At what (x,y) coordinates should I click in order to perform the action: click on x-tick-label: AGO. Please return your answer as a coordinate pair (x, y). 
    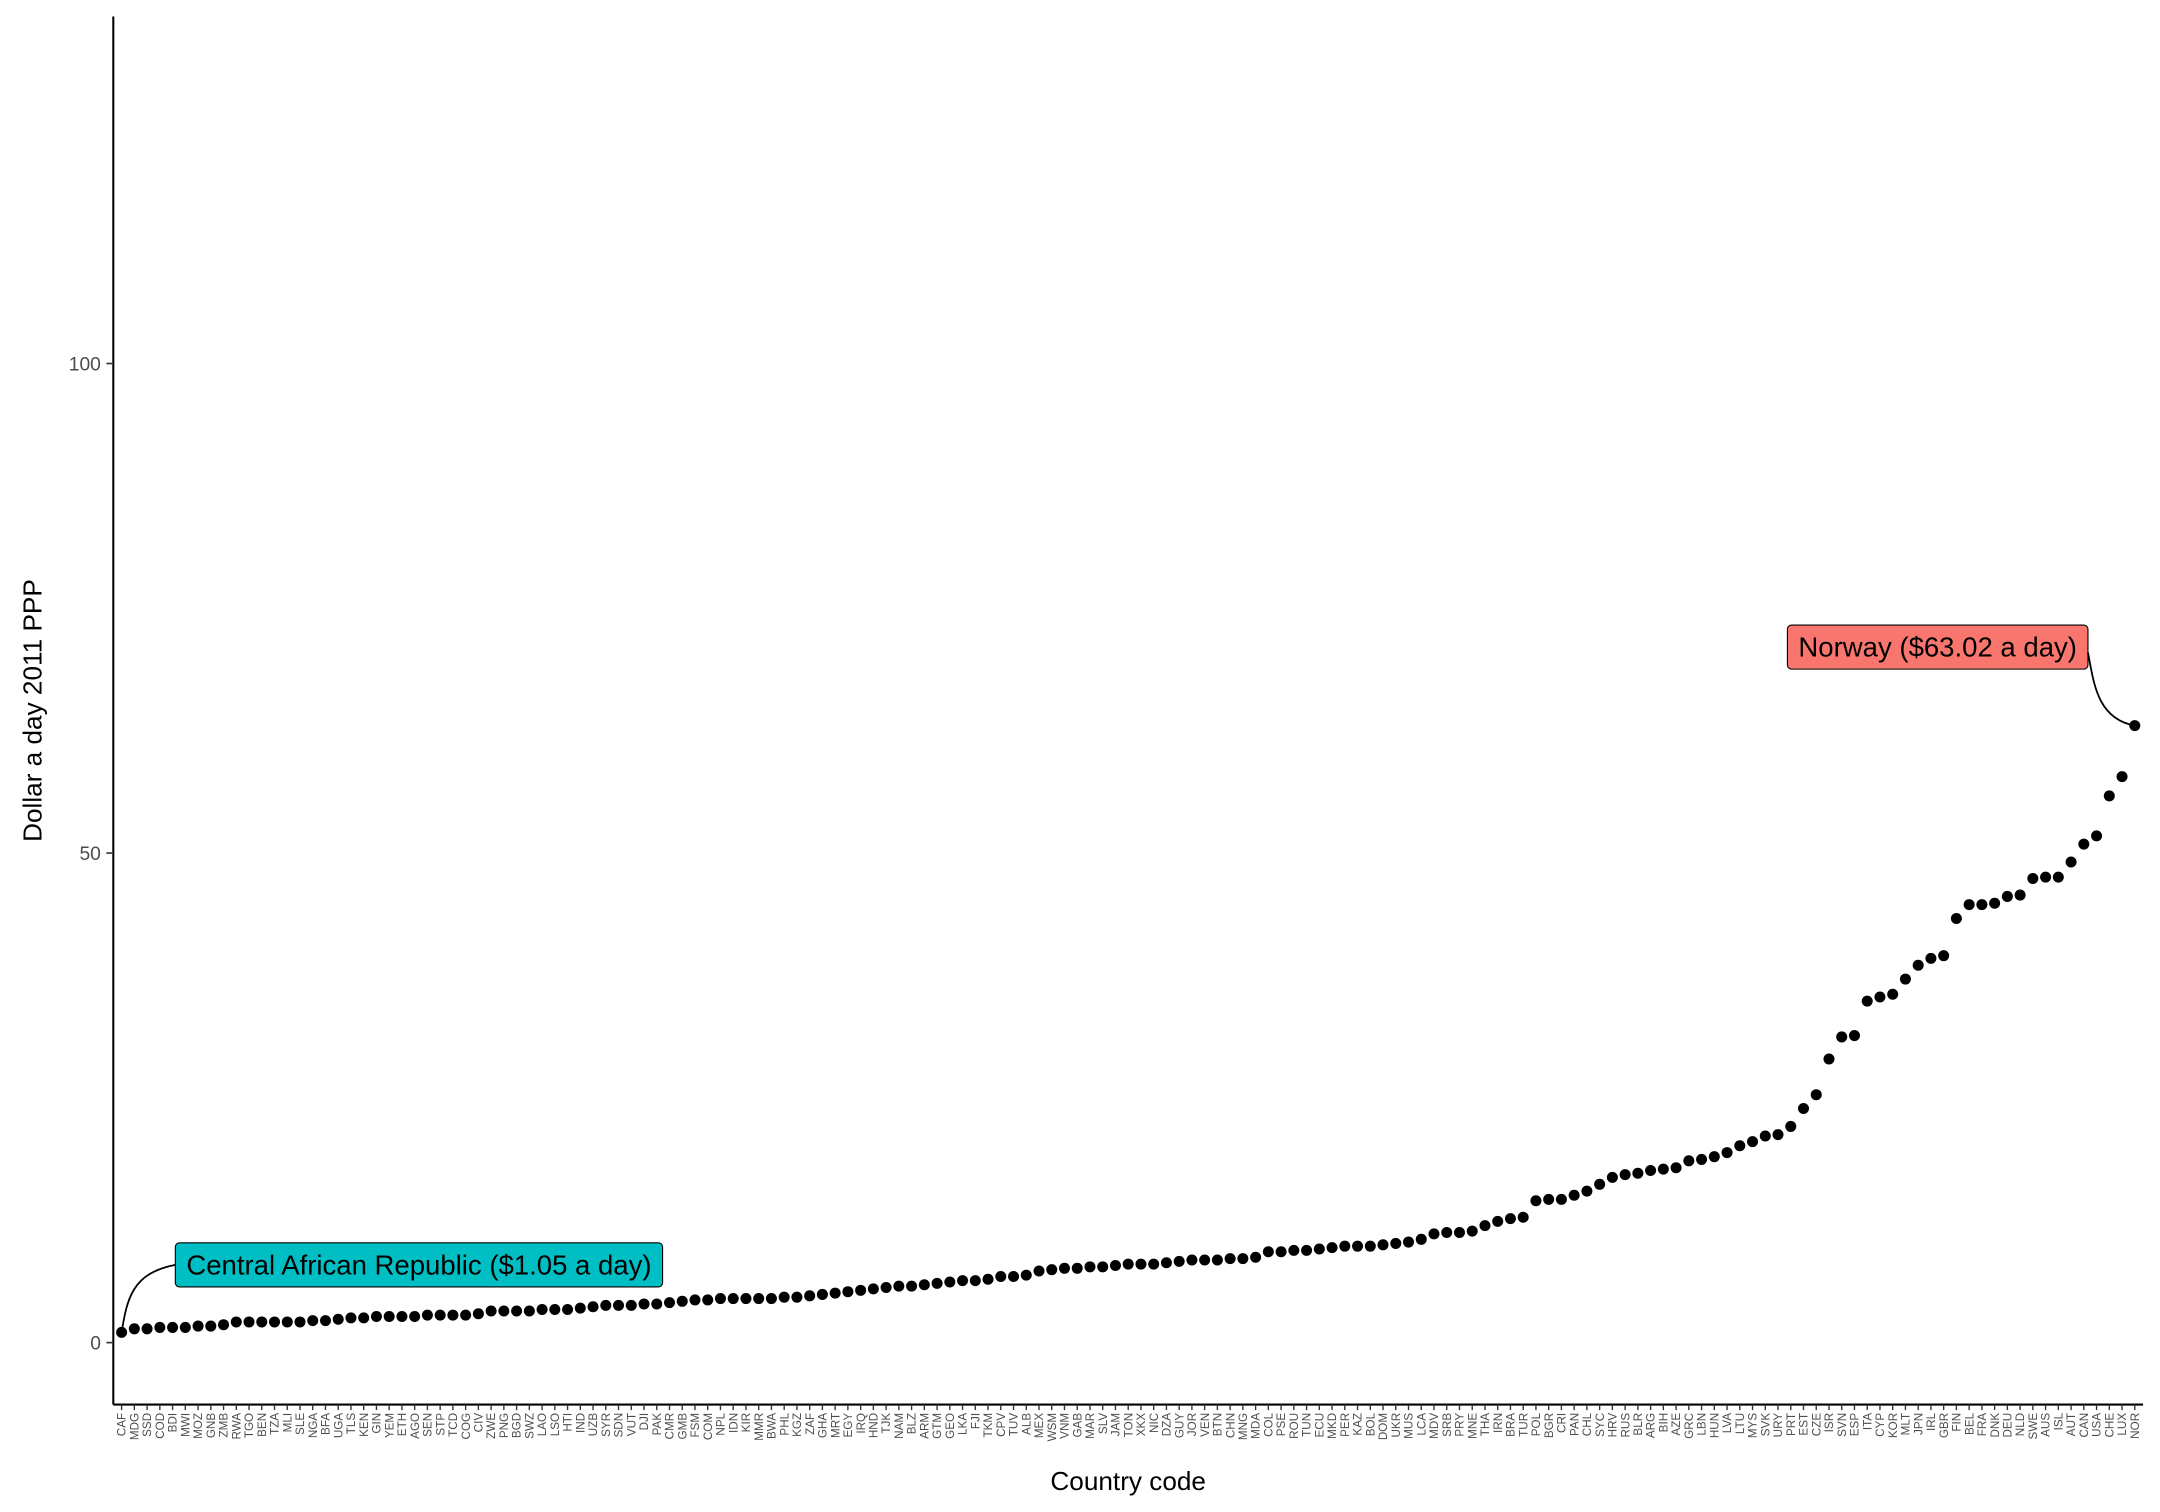
    Looking at the image, I should click on (415, 1426).